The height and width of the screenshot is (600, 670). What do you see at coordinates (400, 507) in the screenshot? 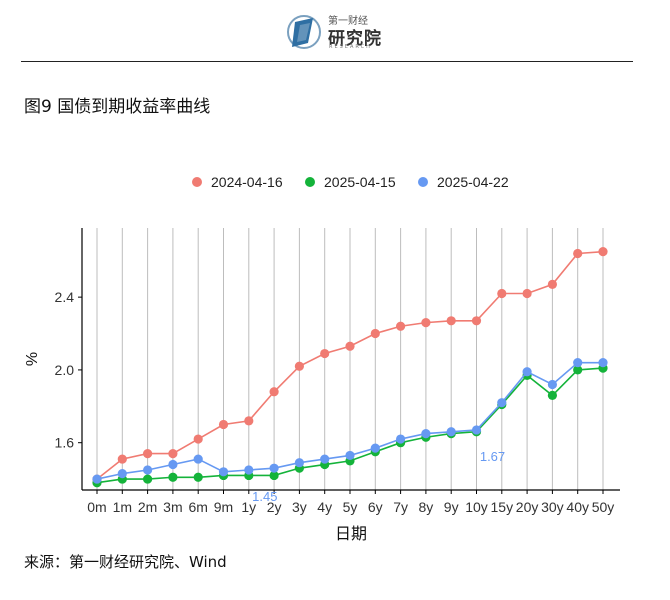
I see `x-tick-label: 7y` at bounding box center [400, 507].